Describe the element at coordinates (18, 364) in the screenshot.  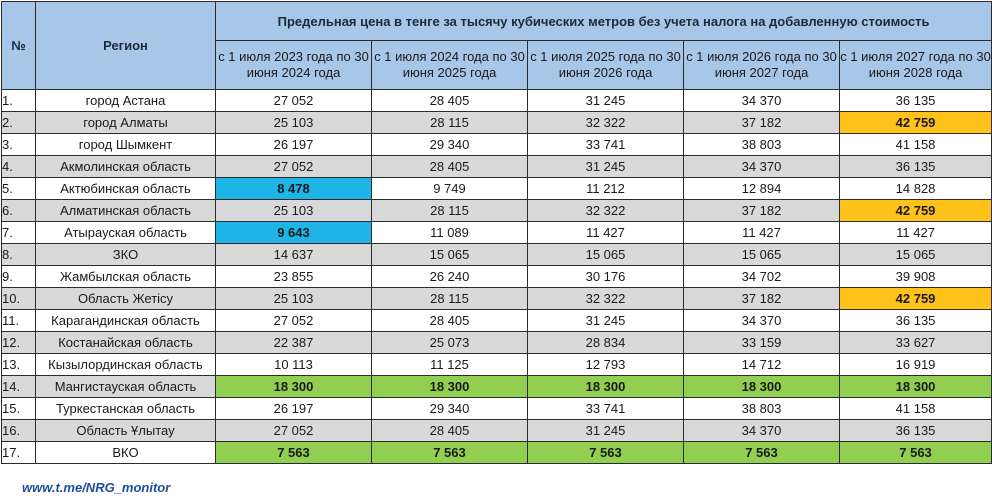
I see `row-number: 13.` at that location.